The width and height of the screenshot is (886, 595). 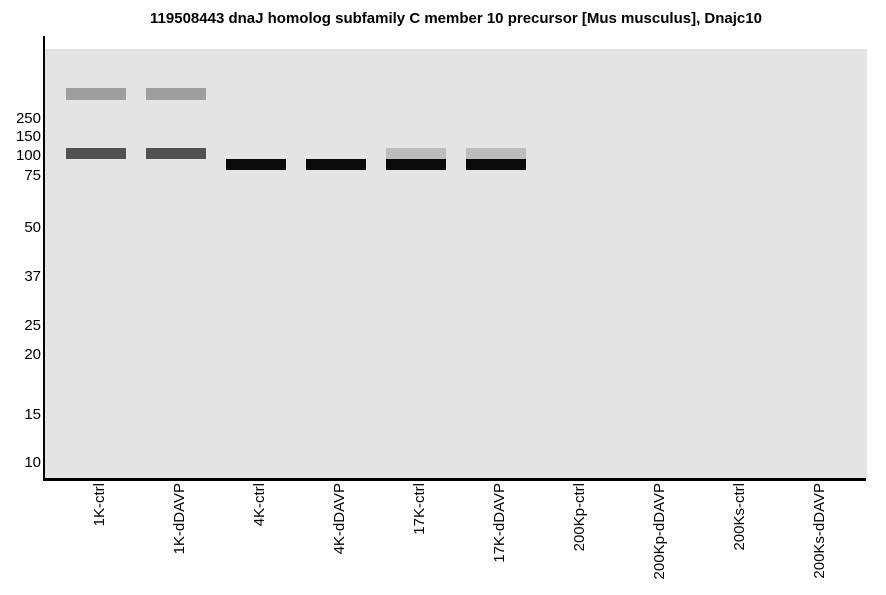 What do you see at coordinates (28, 118) in the screenshot?
I see `mw-marker-label-250: 250` at bounding box center [28, 118].